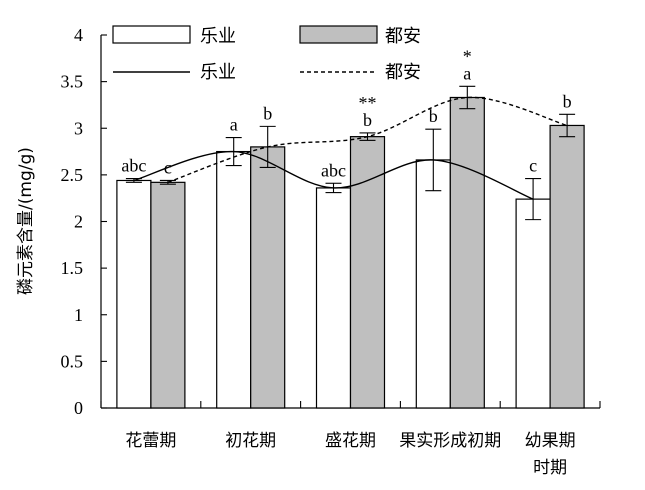  What do you see at coordinates (150, 441) in the screenshot?
I see `x-category-label: 花蕾期` at bounding box center [150, 441].